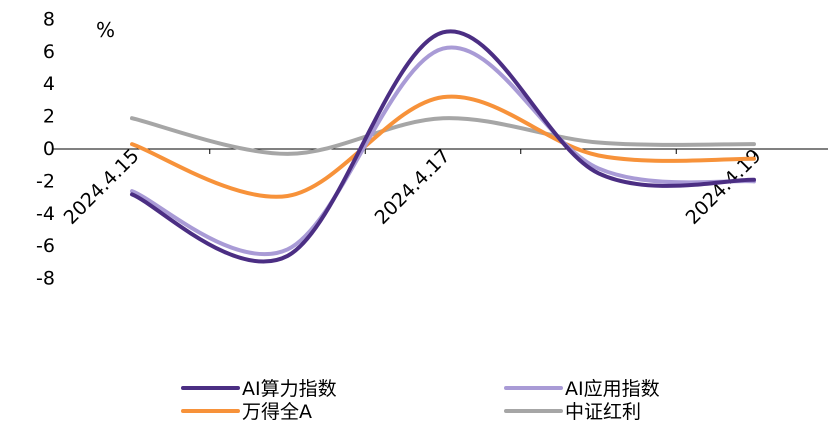 This screenshot has height=421, width=828. Describe the element at coordinates (45, 279) in the screenshot. I see `y-tick-label: -8` at that location.